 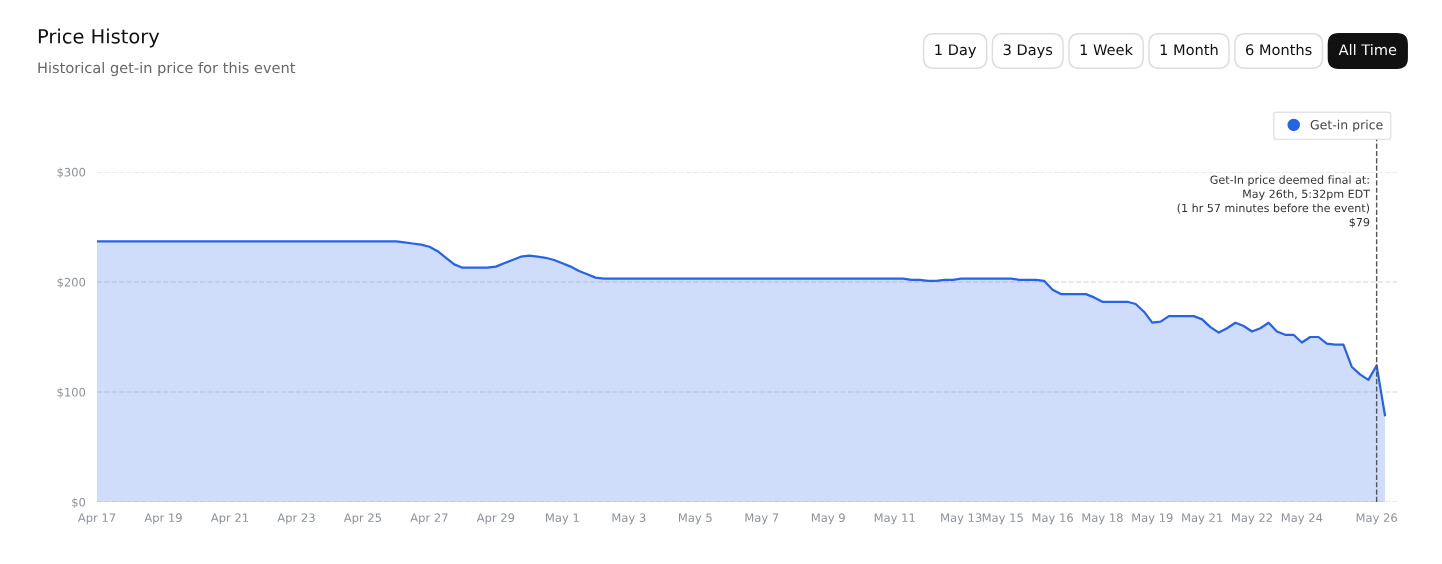 What do you see at coordinates (495, 519) in the screenshot?
I see `x-tick-label: Apr 29` at bounding box center [495, 519].